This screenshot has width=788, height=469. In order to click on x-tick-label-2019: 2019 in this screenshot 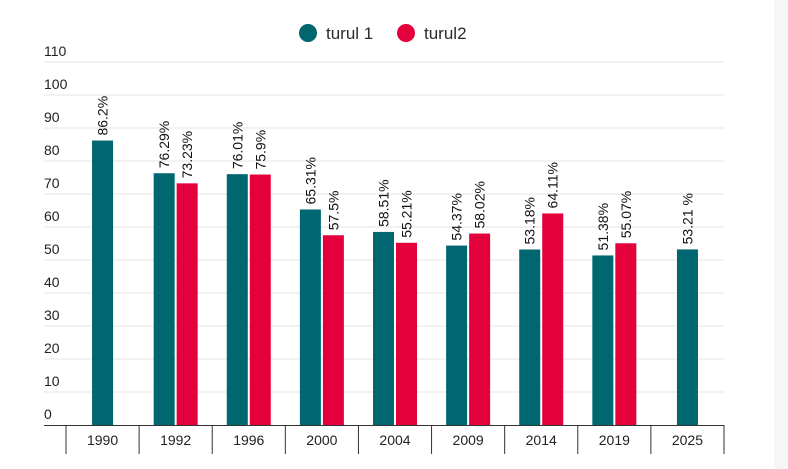, I will do `click(614, 440)`.